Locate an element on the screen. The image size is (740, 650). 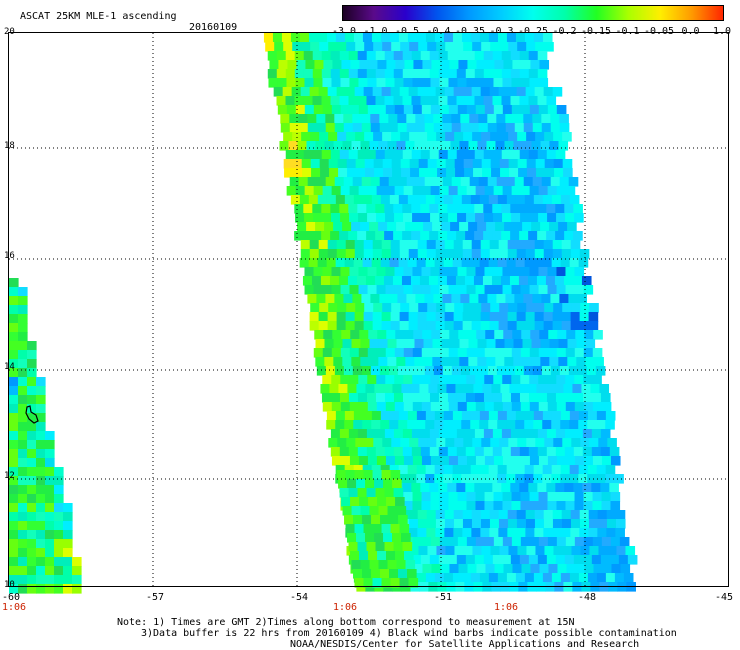
colorbar-tick-label: 0.0 is located at coordinates (690, 31).